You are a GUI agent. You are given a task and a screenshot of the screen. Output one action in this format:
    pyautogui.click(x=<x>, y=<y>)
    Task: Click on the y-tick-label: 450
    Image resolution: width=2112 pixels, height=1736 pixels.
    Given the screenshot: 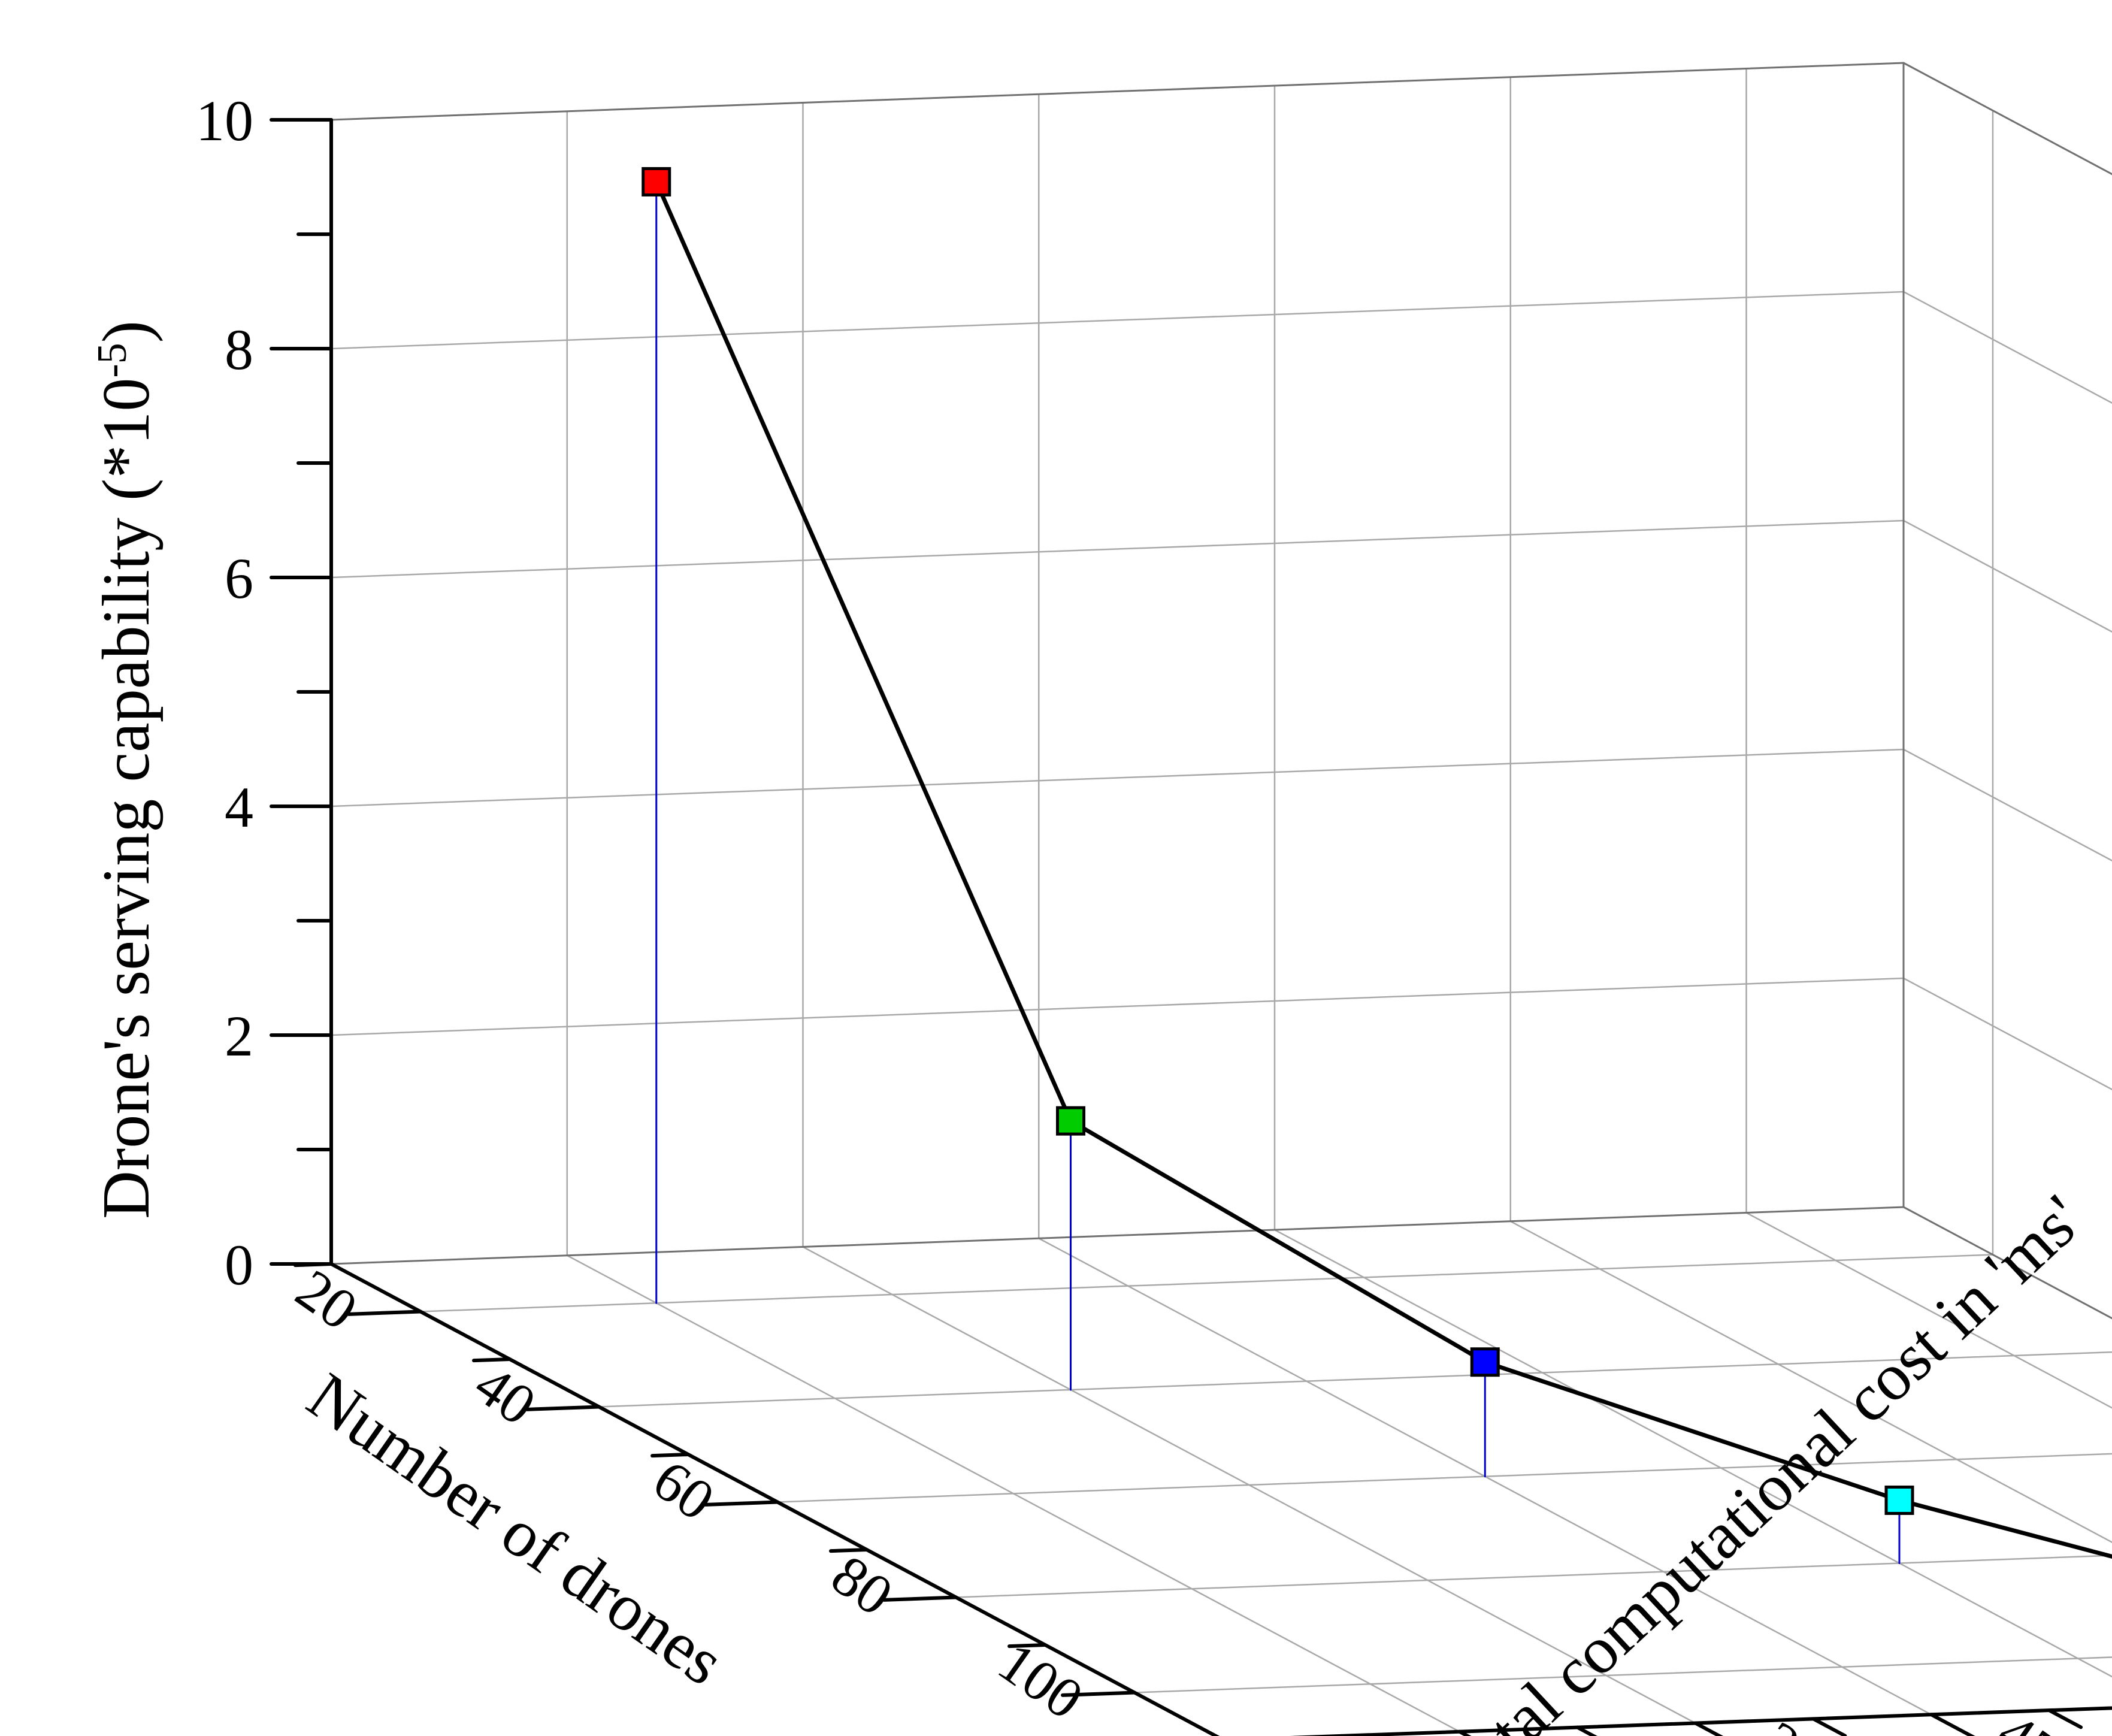 What is the action you would take?
    pyautogui.click(x=2039, y=1718)
    